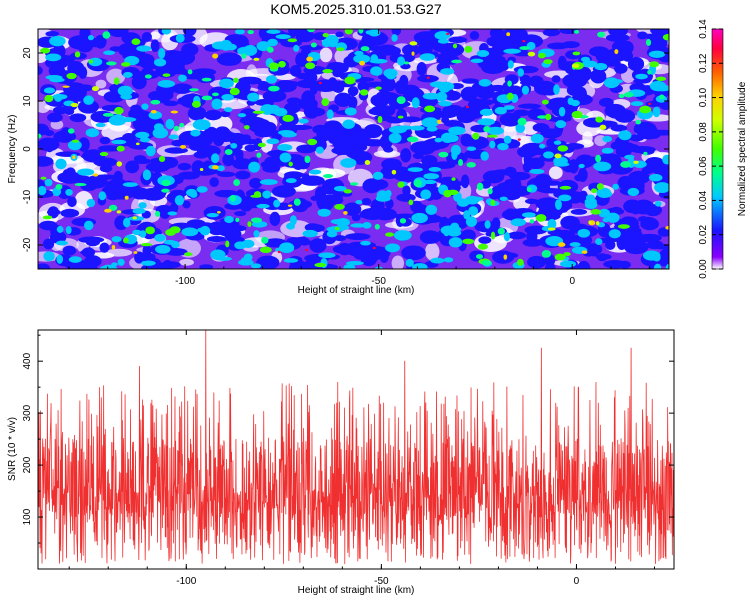 This screenshot has width=750, height=605. Describe the element at coordinates (710, 149) in the screenshot. I see `colorbar-ticks: 0.00 0.02 0.04 0.06 0.08 0.10 0.12 0.14` at that location.